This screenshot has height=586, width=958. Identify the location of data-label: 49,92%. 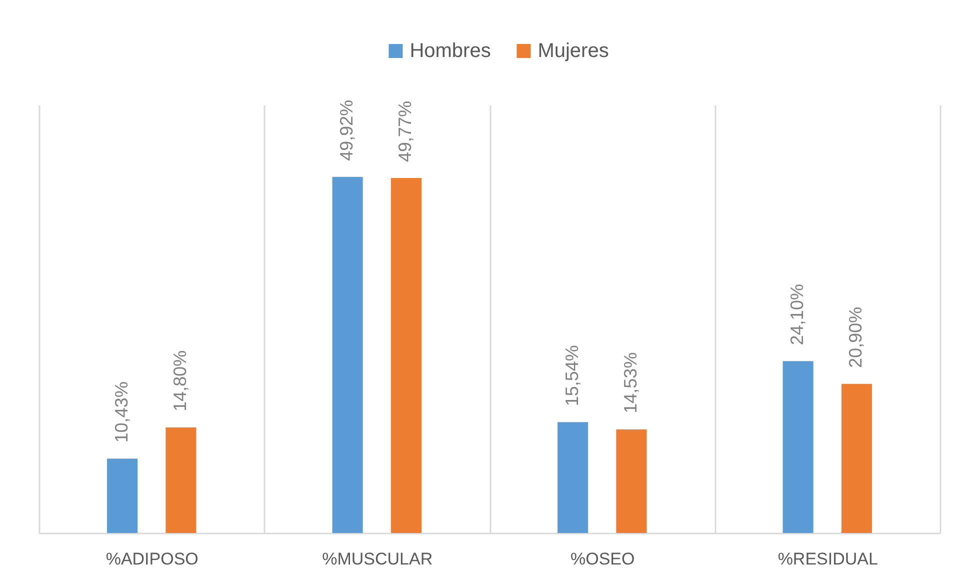
(346, 130).